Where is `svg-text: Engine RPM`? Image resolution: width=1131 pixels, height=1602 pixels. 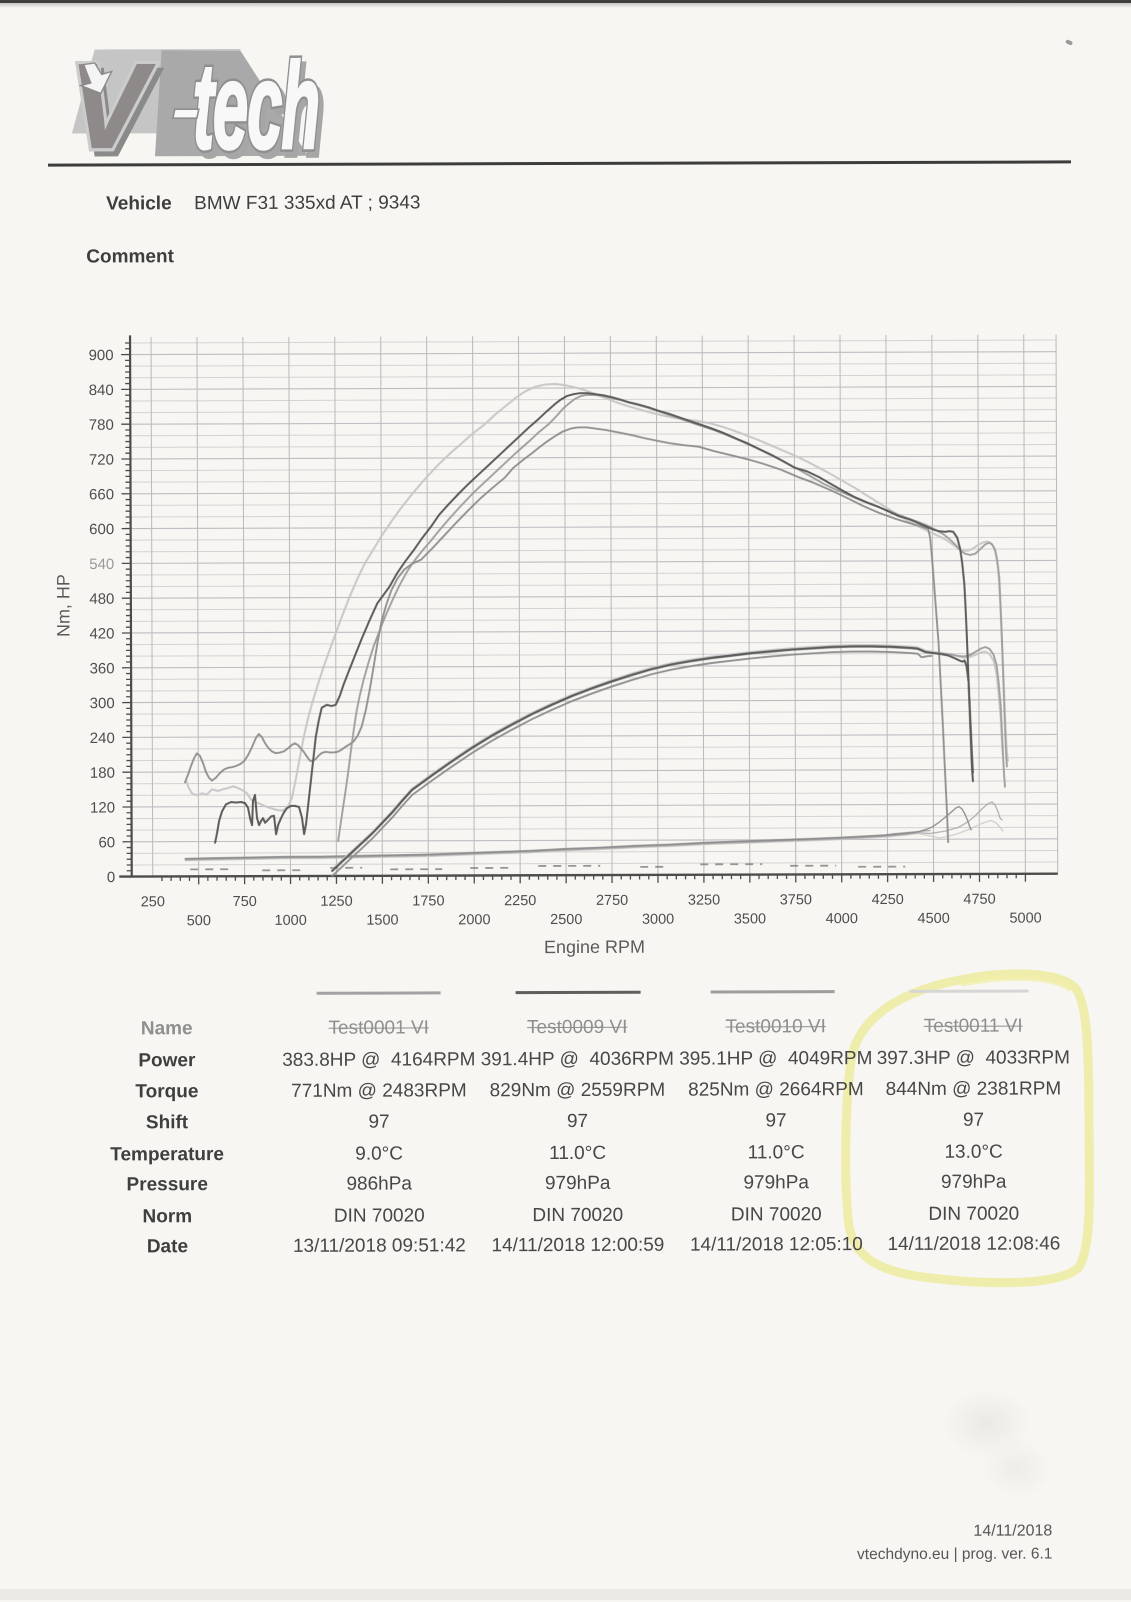 svg-text: Engine RPM is located at coordinates (594, 947).